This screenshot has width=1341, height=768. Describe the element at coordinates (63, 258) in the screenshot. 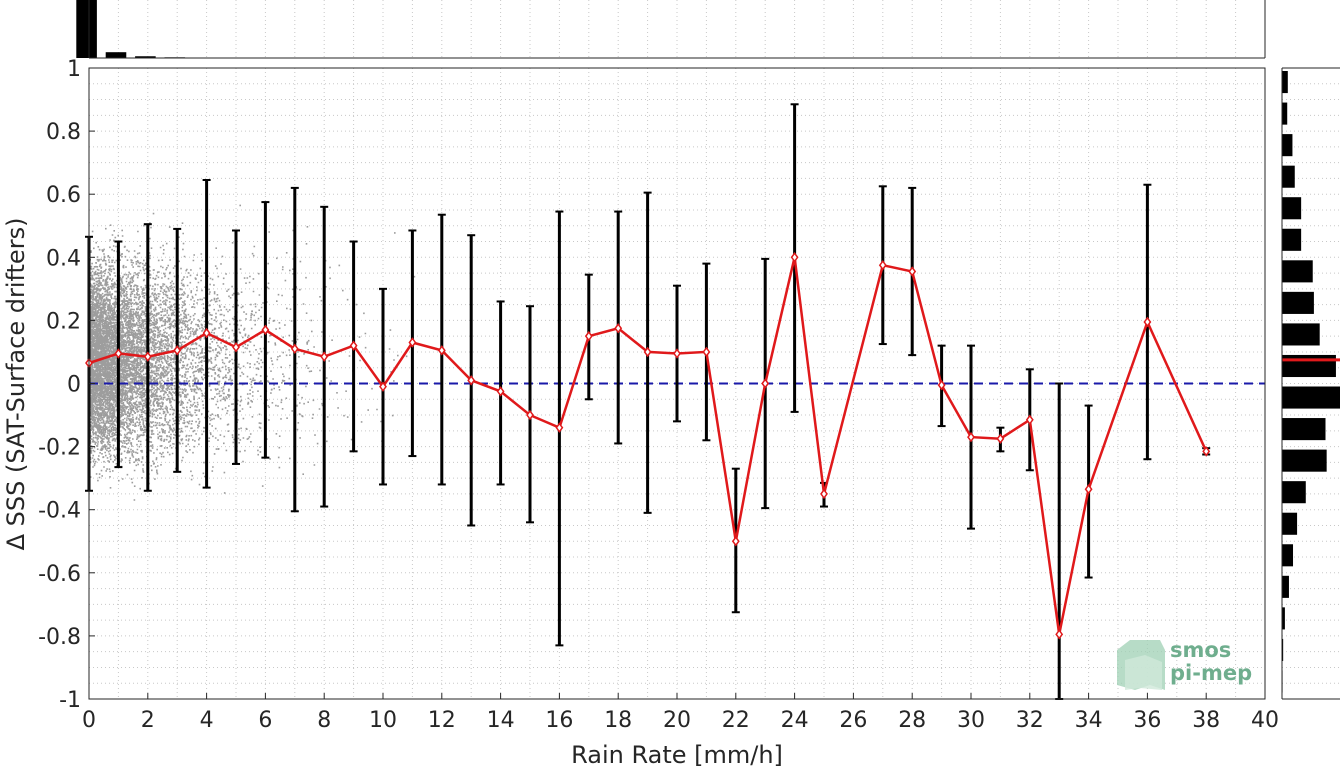

I see `y-tick-label: 0.4` at that location.